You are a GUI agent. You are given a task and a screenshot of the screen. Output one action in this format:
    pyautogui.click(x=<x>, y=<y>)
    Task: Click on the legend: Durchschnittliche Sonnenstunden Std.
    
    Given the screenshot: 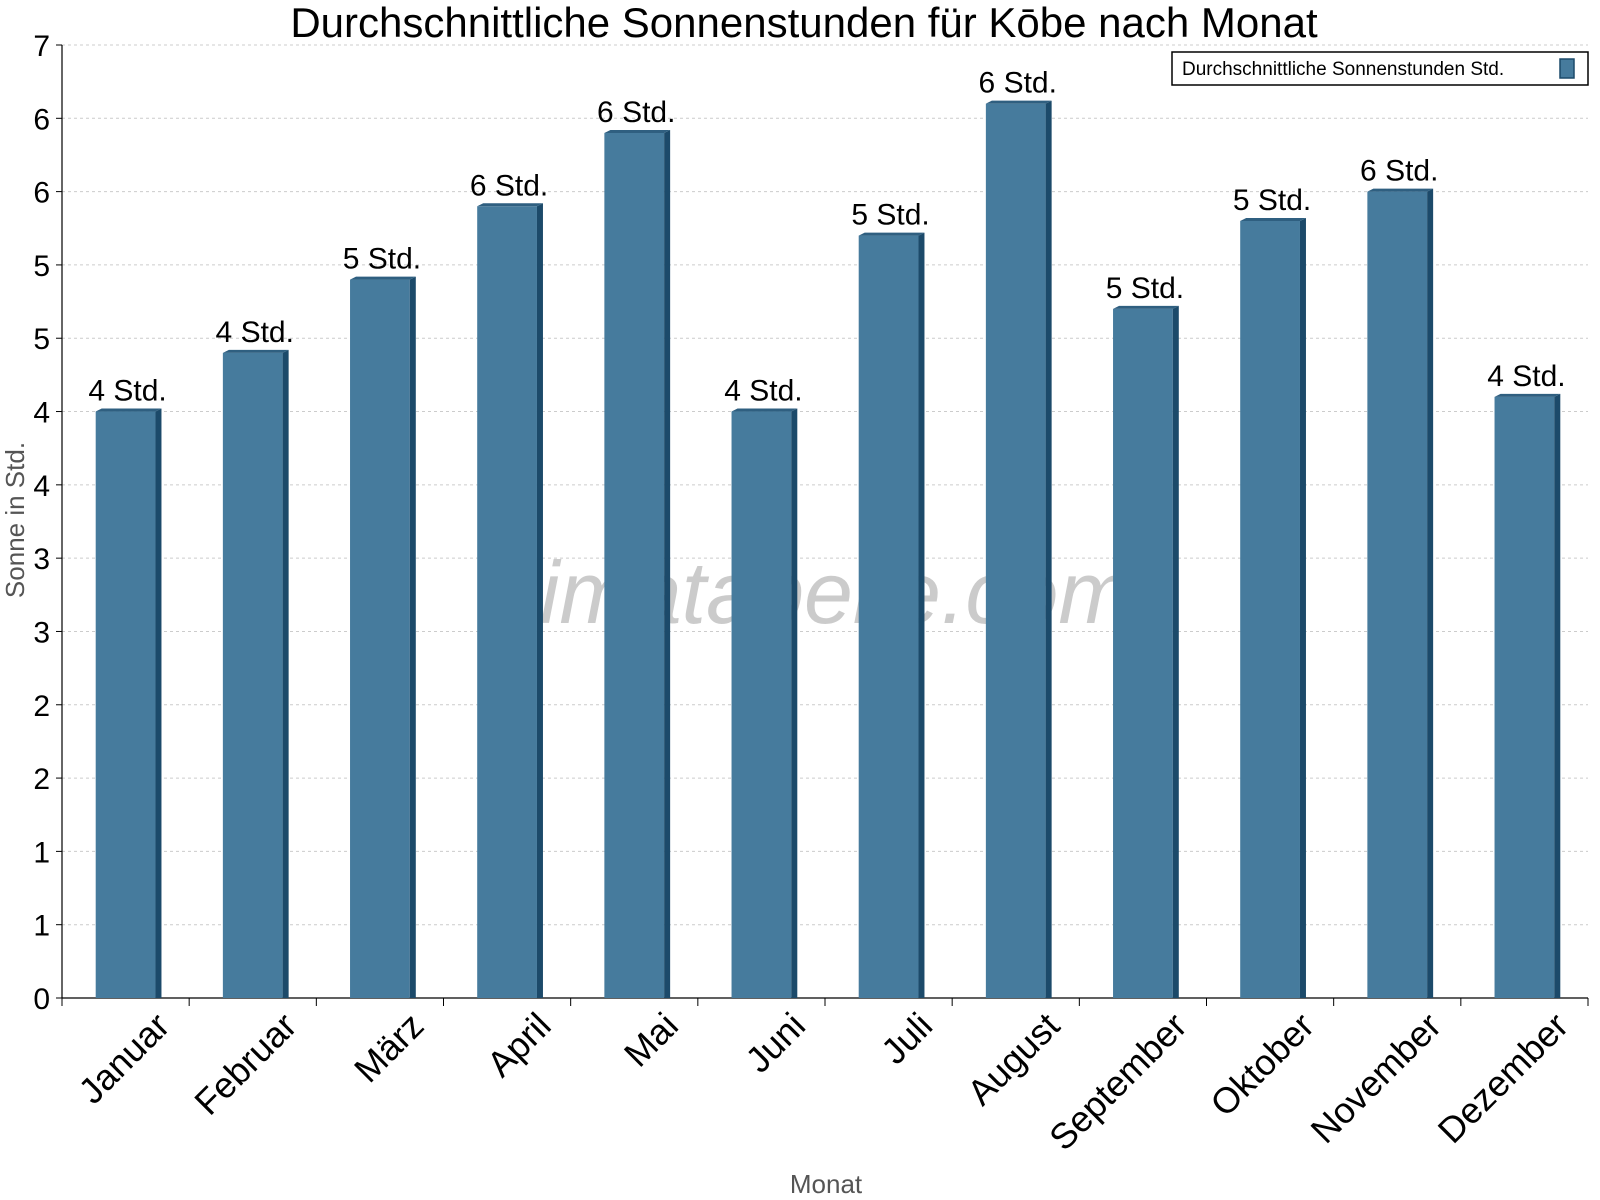 What is the action you would take?
    pyautogui.click(x=1380, y=68)
    